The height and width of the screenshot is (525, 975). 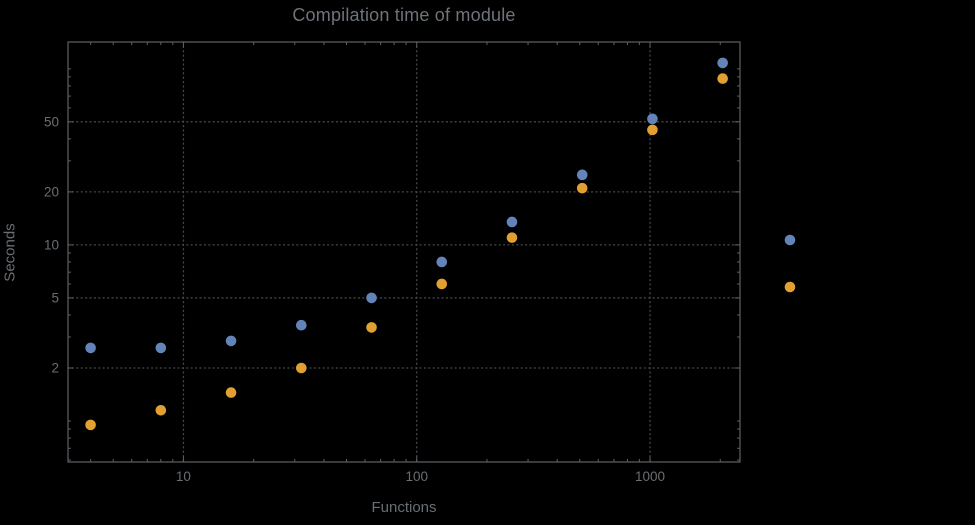 I want to click on y-axis-label: Seconds, so click(x=10, y=252).